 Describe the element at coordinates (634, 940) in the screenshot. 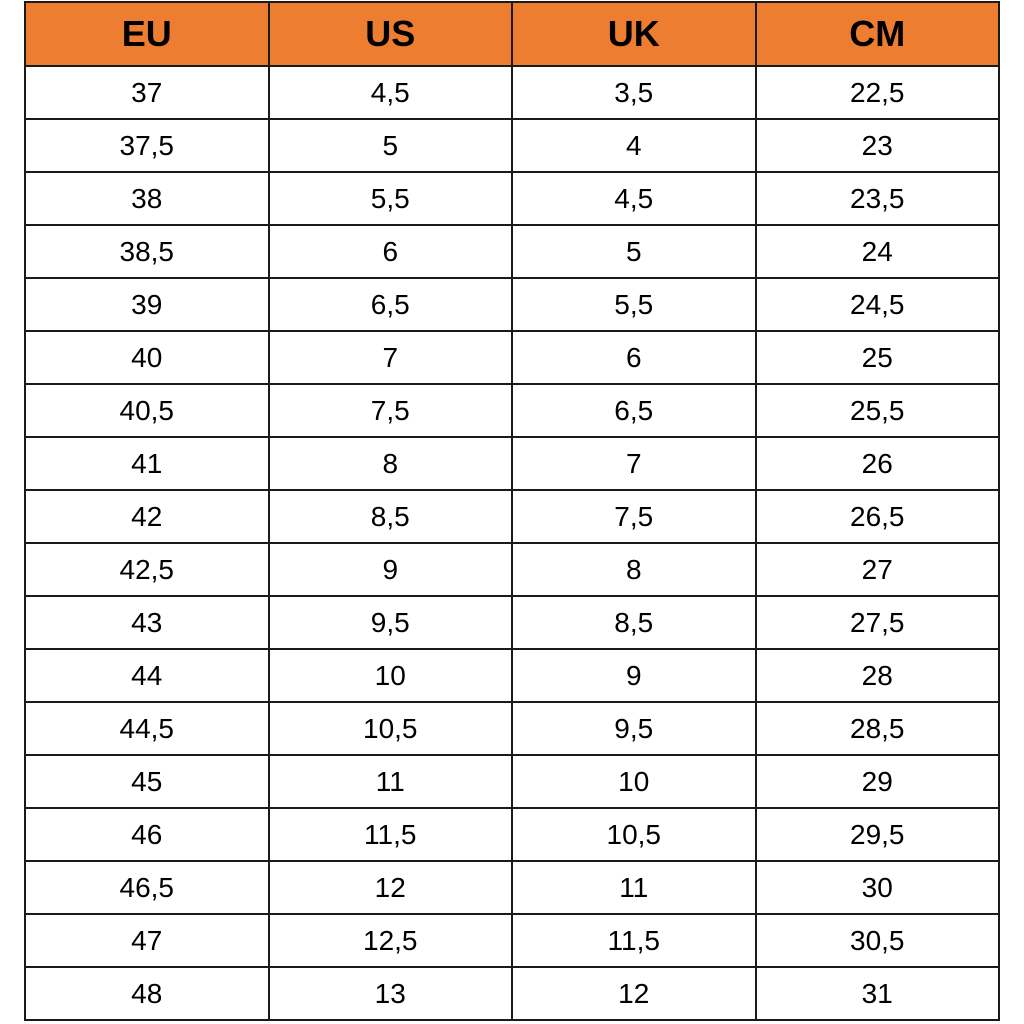

I see `cell-uk: 11,5` at that location.